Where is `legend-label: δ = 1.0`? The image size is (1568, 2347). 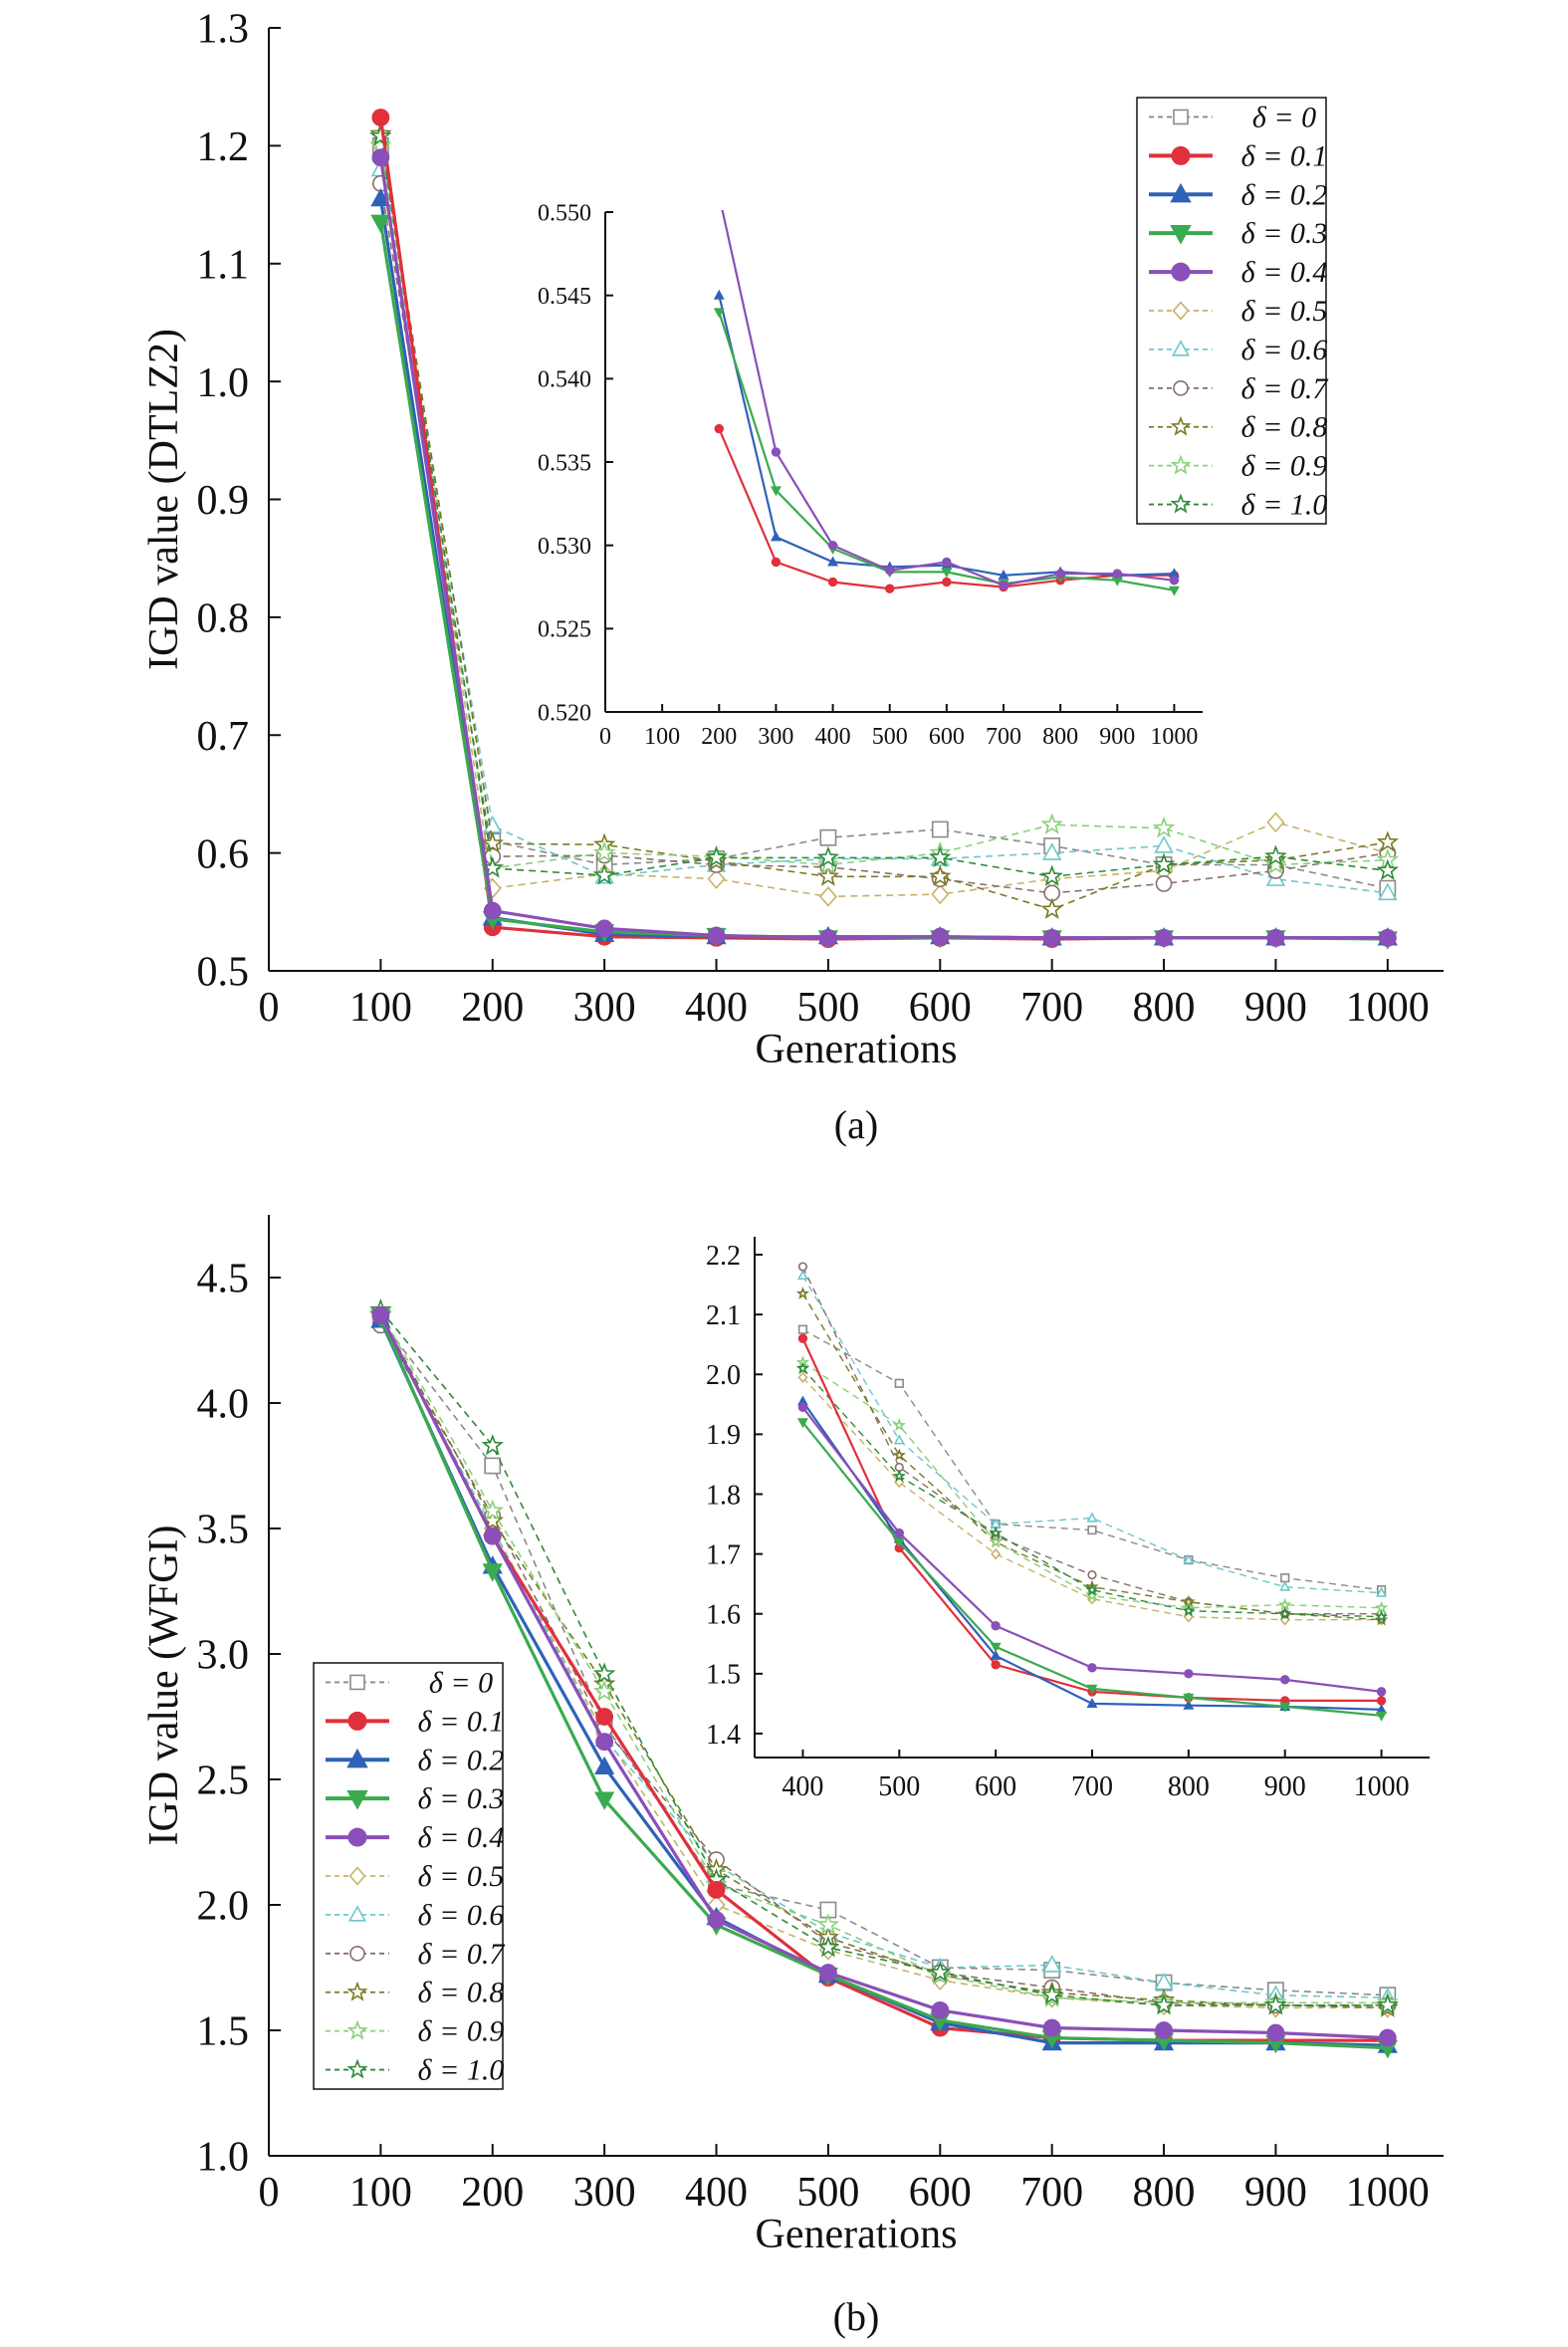 legend-label: δ = 1.0 is located at coordinates (1285, 505).